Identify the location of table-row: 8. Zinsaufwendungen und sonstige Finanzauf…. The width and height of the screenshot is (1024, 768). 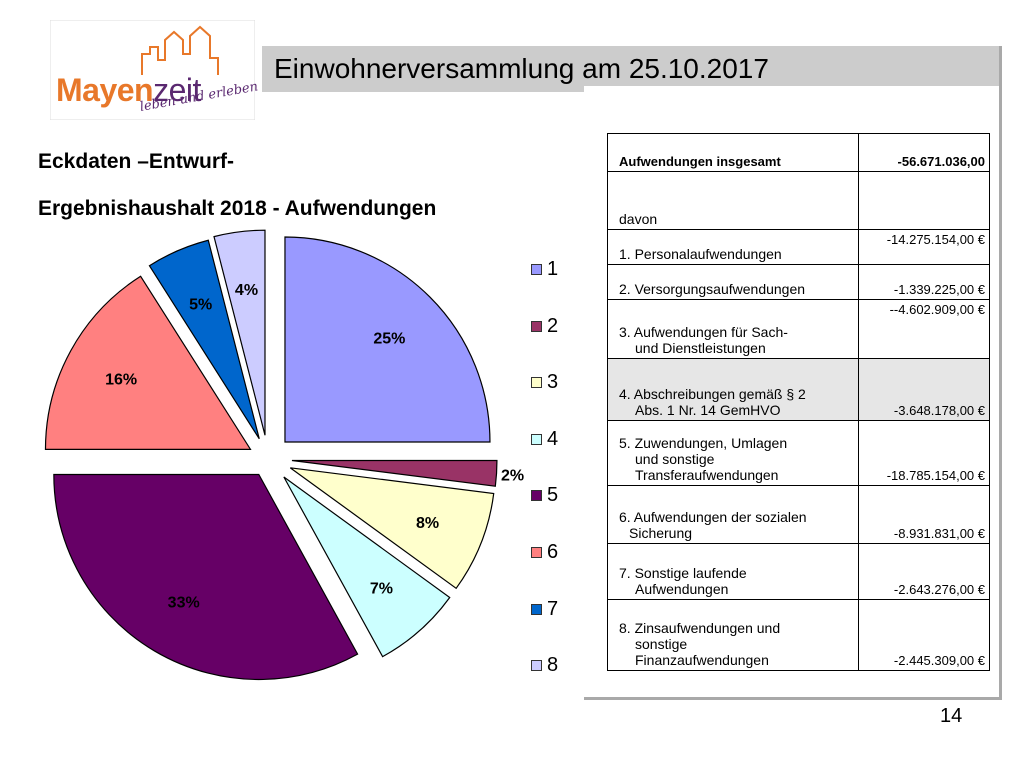
(798, 635).